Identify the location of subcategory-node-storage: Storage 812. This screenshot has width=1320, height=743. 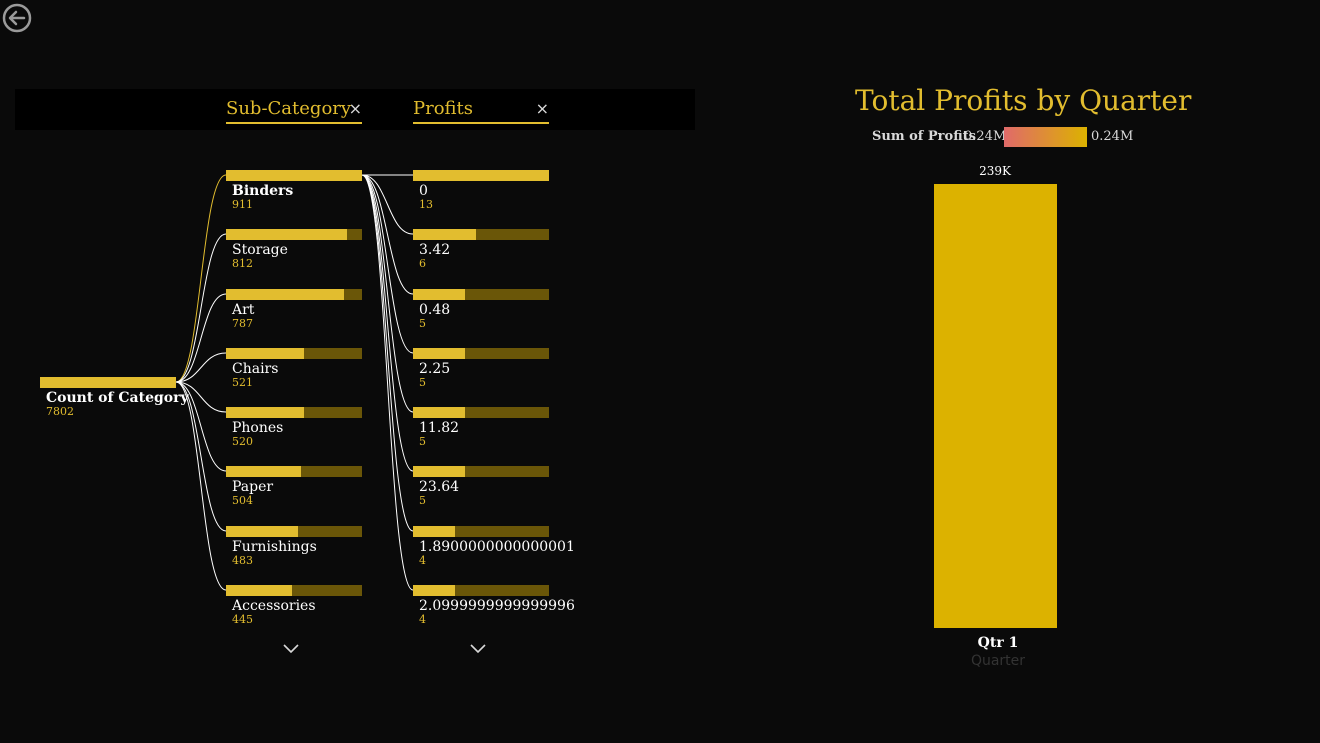
(294, 249).